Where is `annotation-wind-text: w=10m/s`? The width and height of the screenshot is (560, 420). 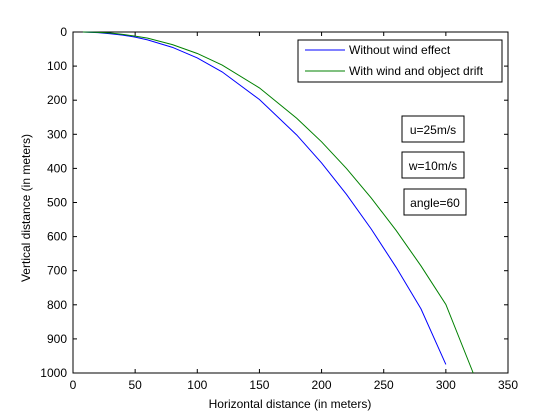
annotation-wind-text: w=10m/s is located at coordinates (432, 166).